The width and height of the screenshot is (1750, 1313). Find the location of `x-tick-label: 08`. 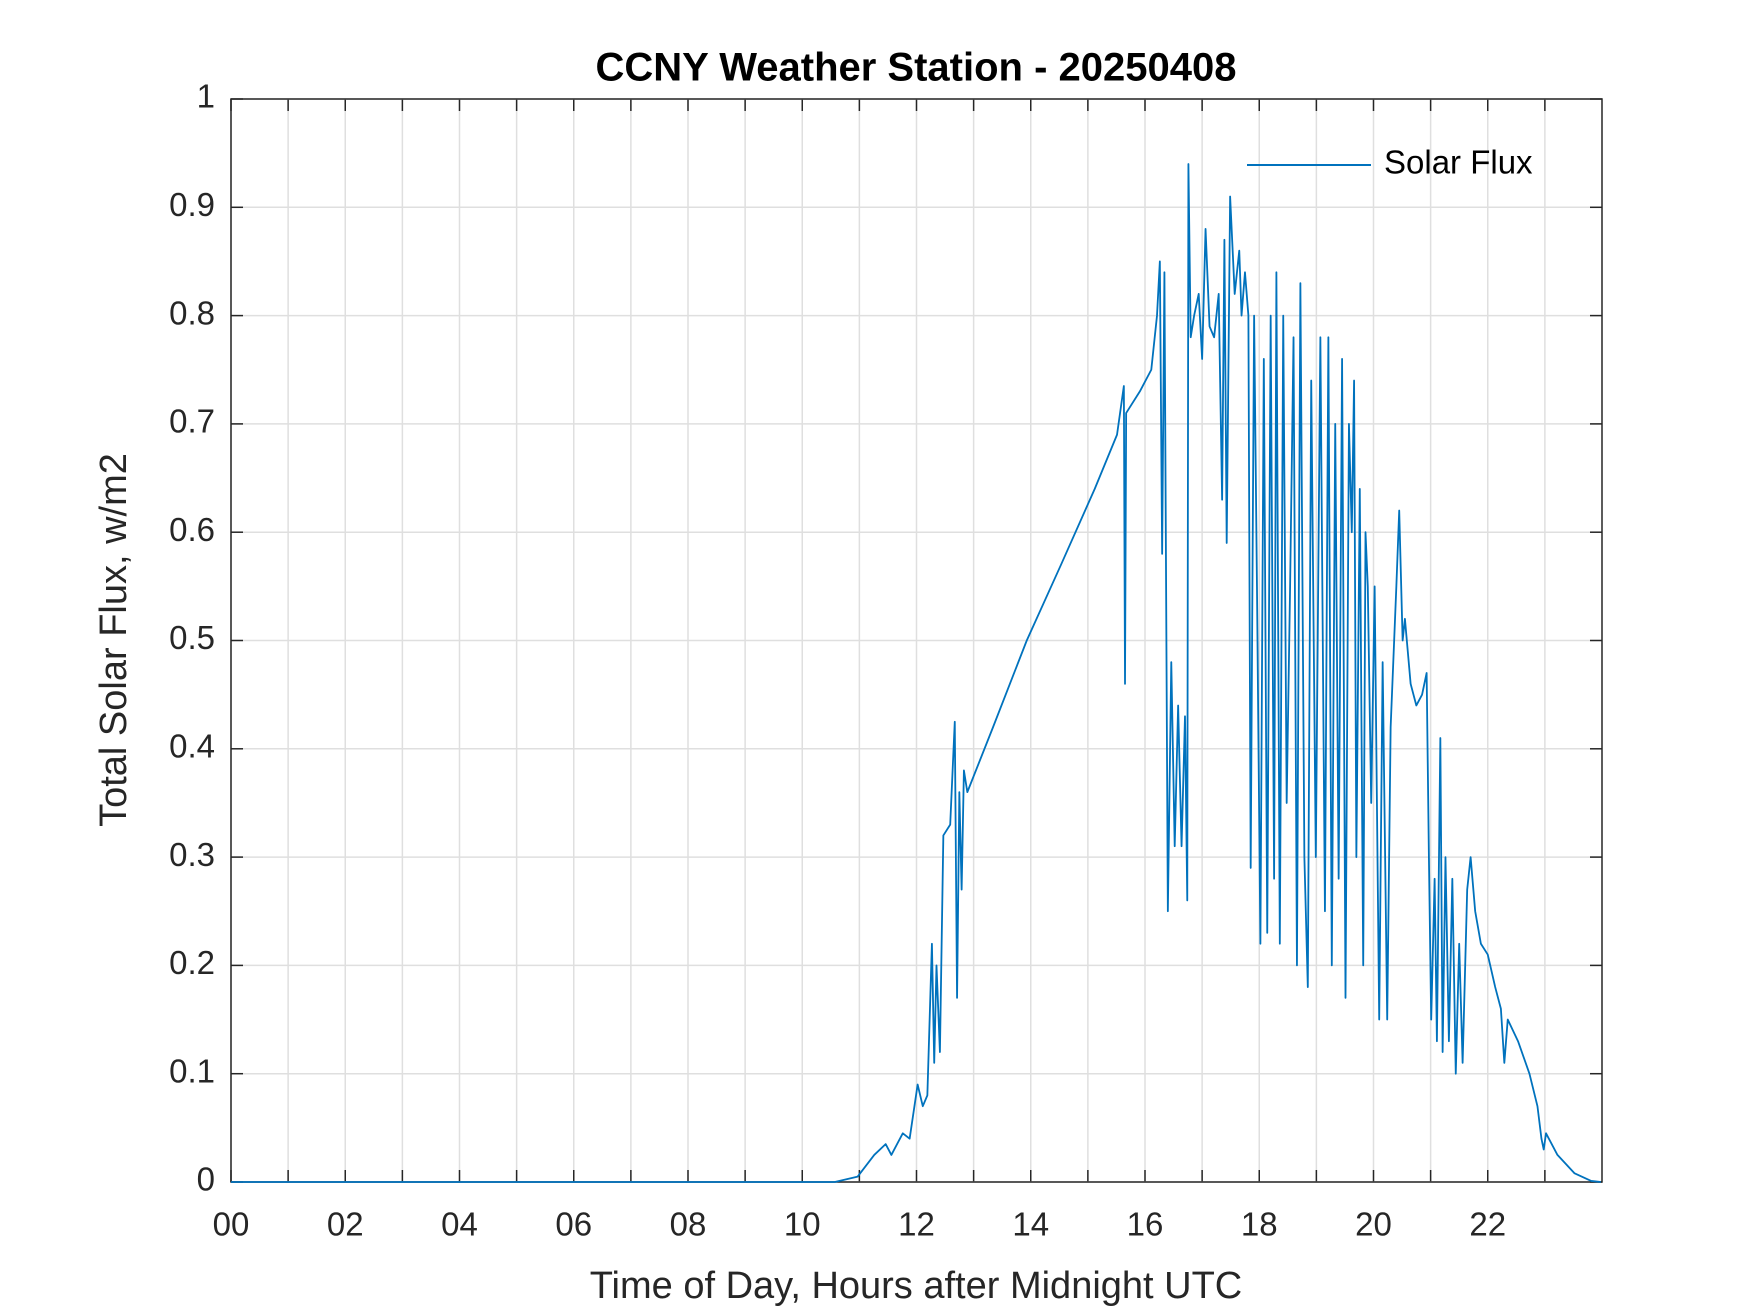

x-tick-label: 08 is located at coordinates (688, 1224).